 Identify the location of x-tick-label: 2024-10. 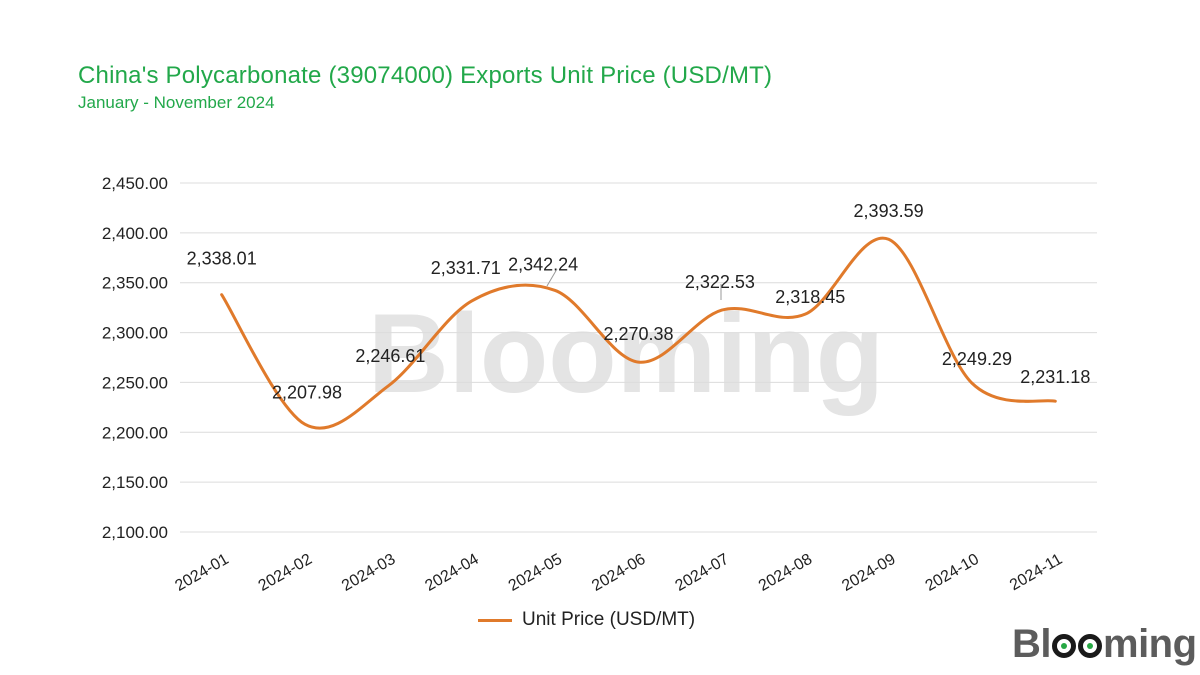
(952, 573).